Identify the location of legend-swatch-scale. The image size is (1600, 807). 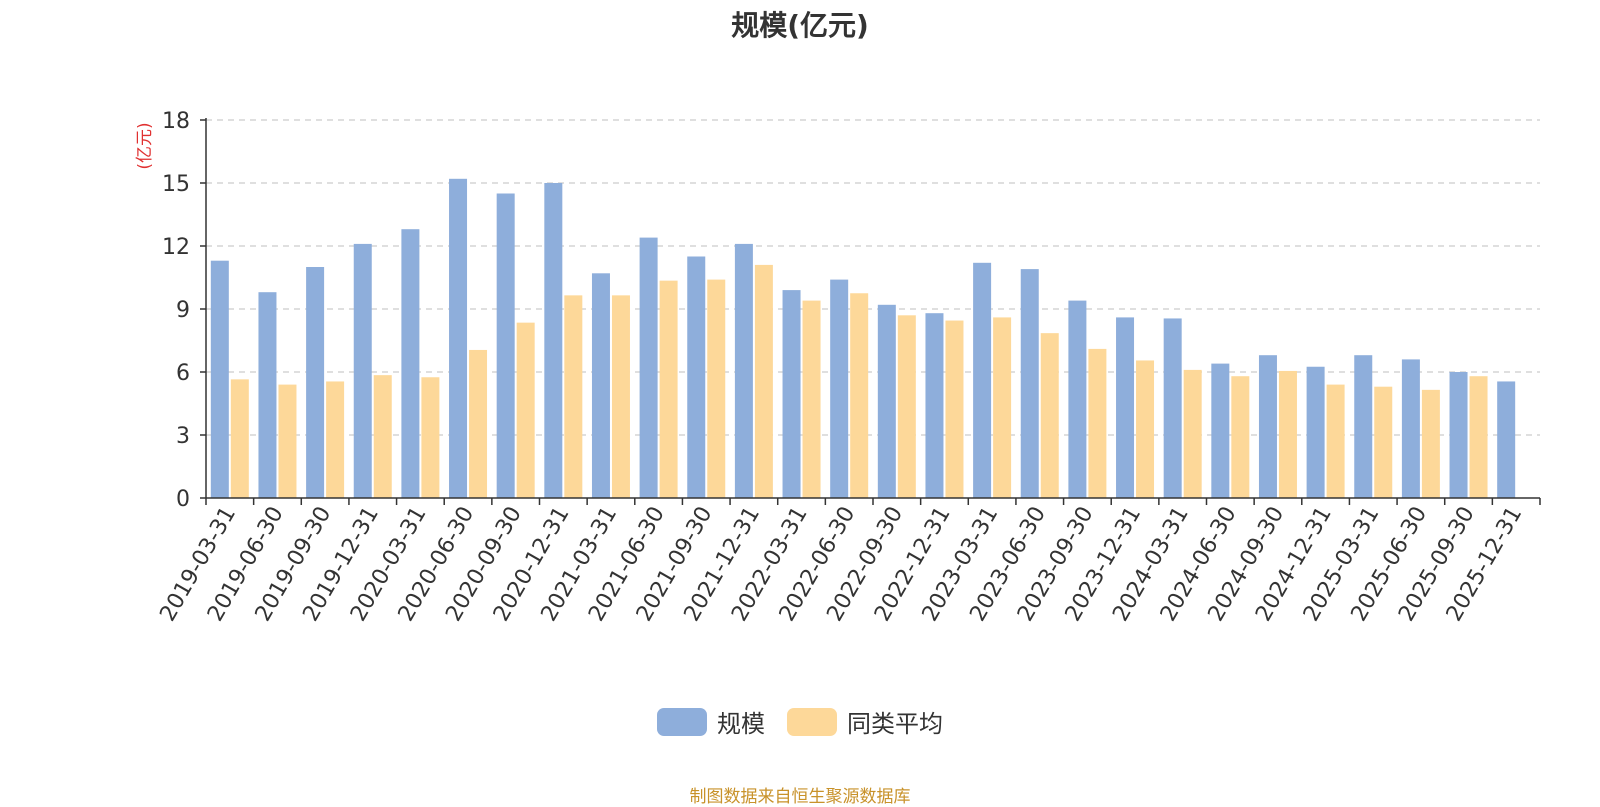
(682, 721).